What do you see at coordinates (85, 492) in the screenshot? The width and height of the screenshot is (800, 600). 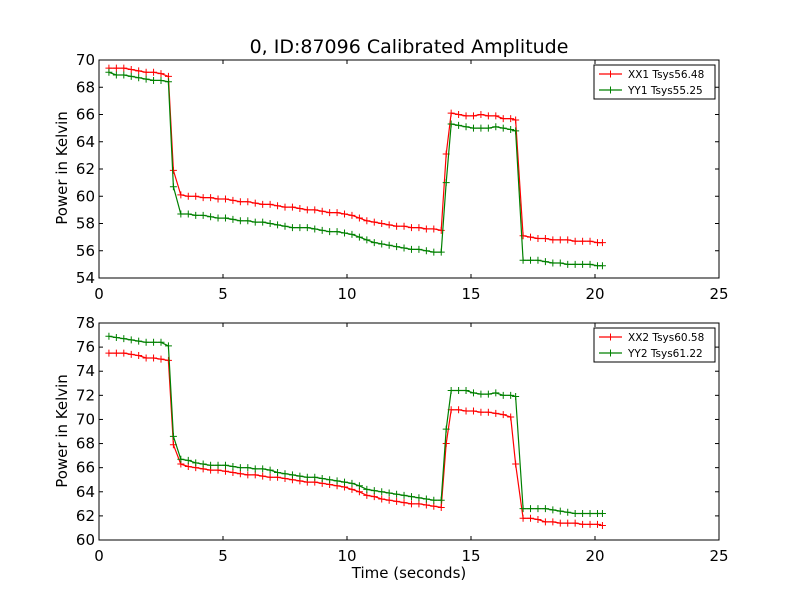 I see `chart-2-y-tick-label: 64` at bounding box center [85, 492].